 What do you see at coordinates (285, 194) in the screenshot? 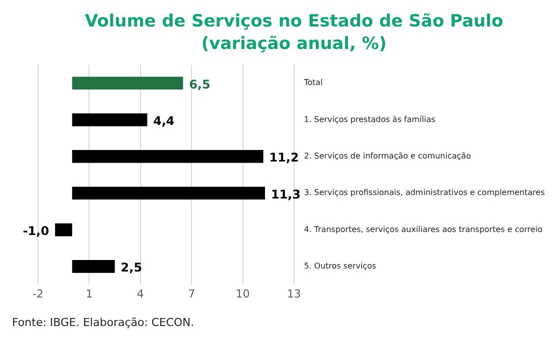
I see `data-label: 11,3` at bounding box center [285, 194].